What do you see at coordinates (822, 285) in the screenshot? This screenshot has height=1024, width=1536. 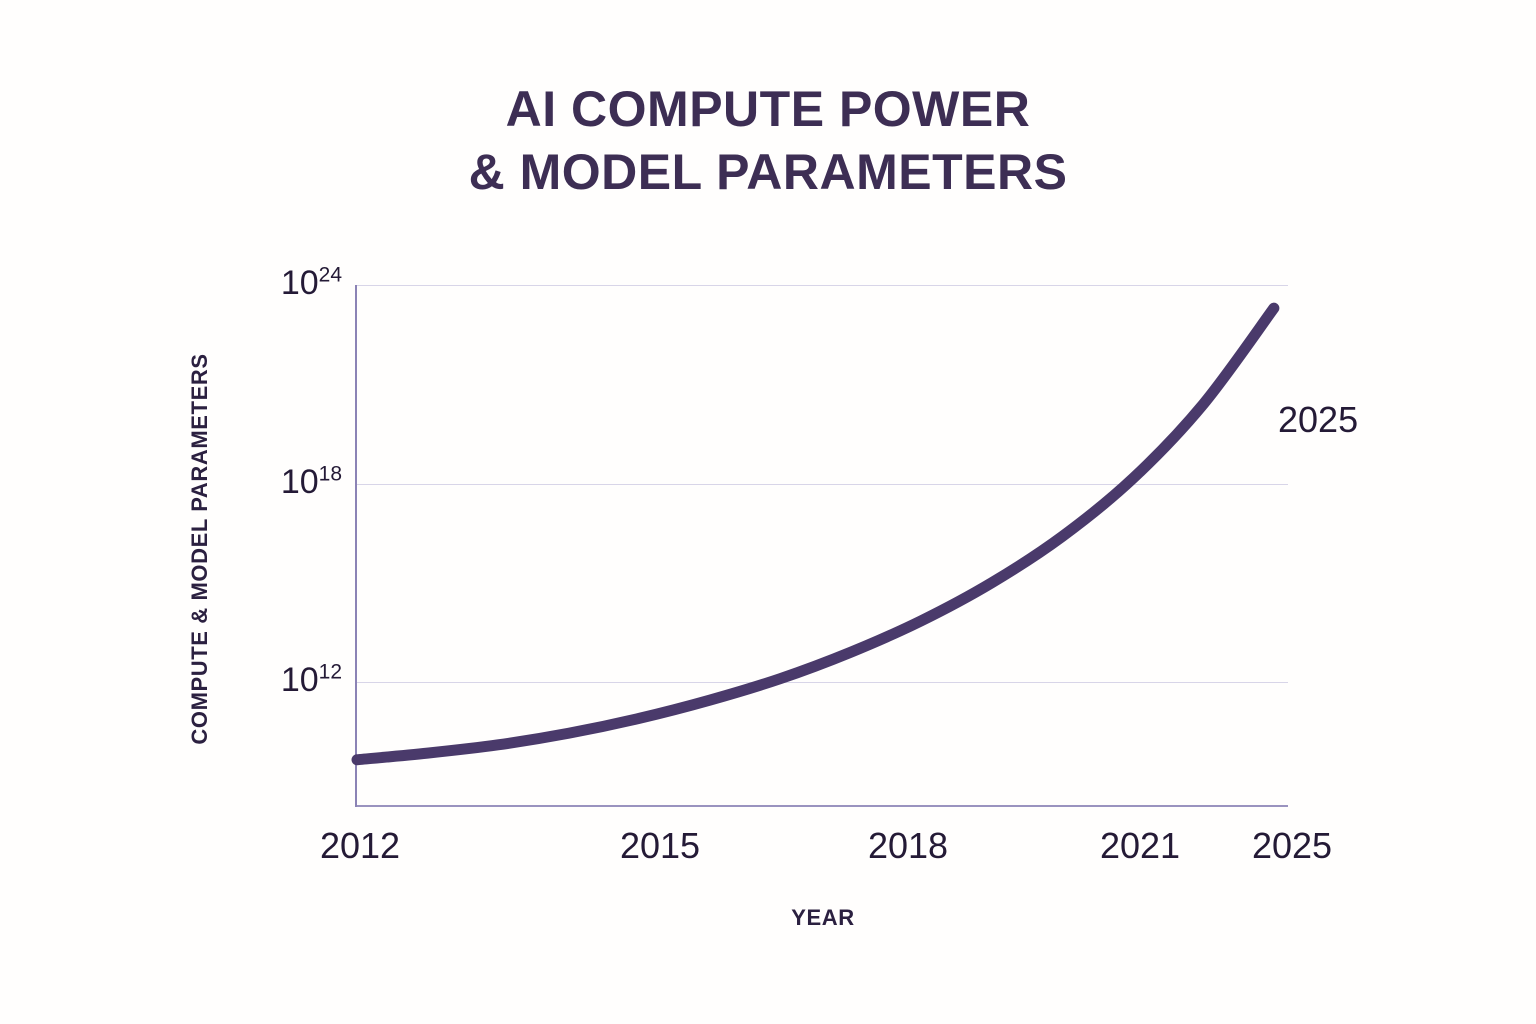 I see `gridline-1e24` at bounding box center [822, 285].